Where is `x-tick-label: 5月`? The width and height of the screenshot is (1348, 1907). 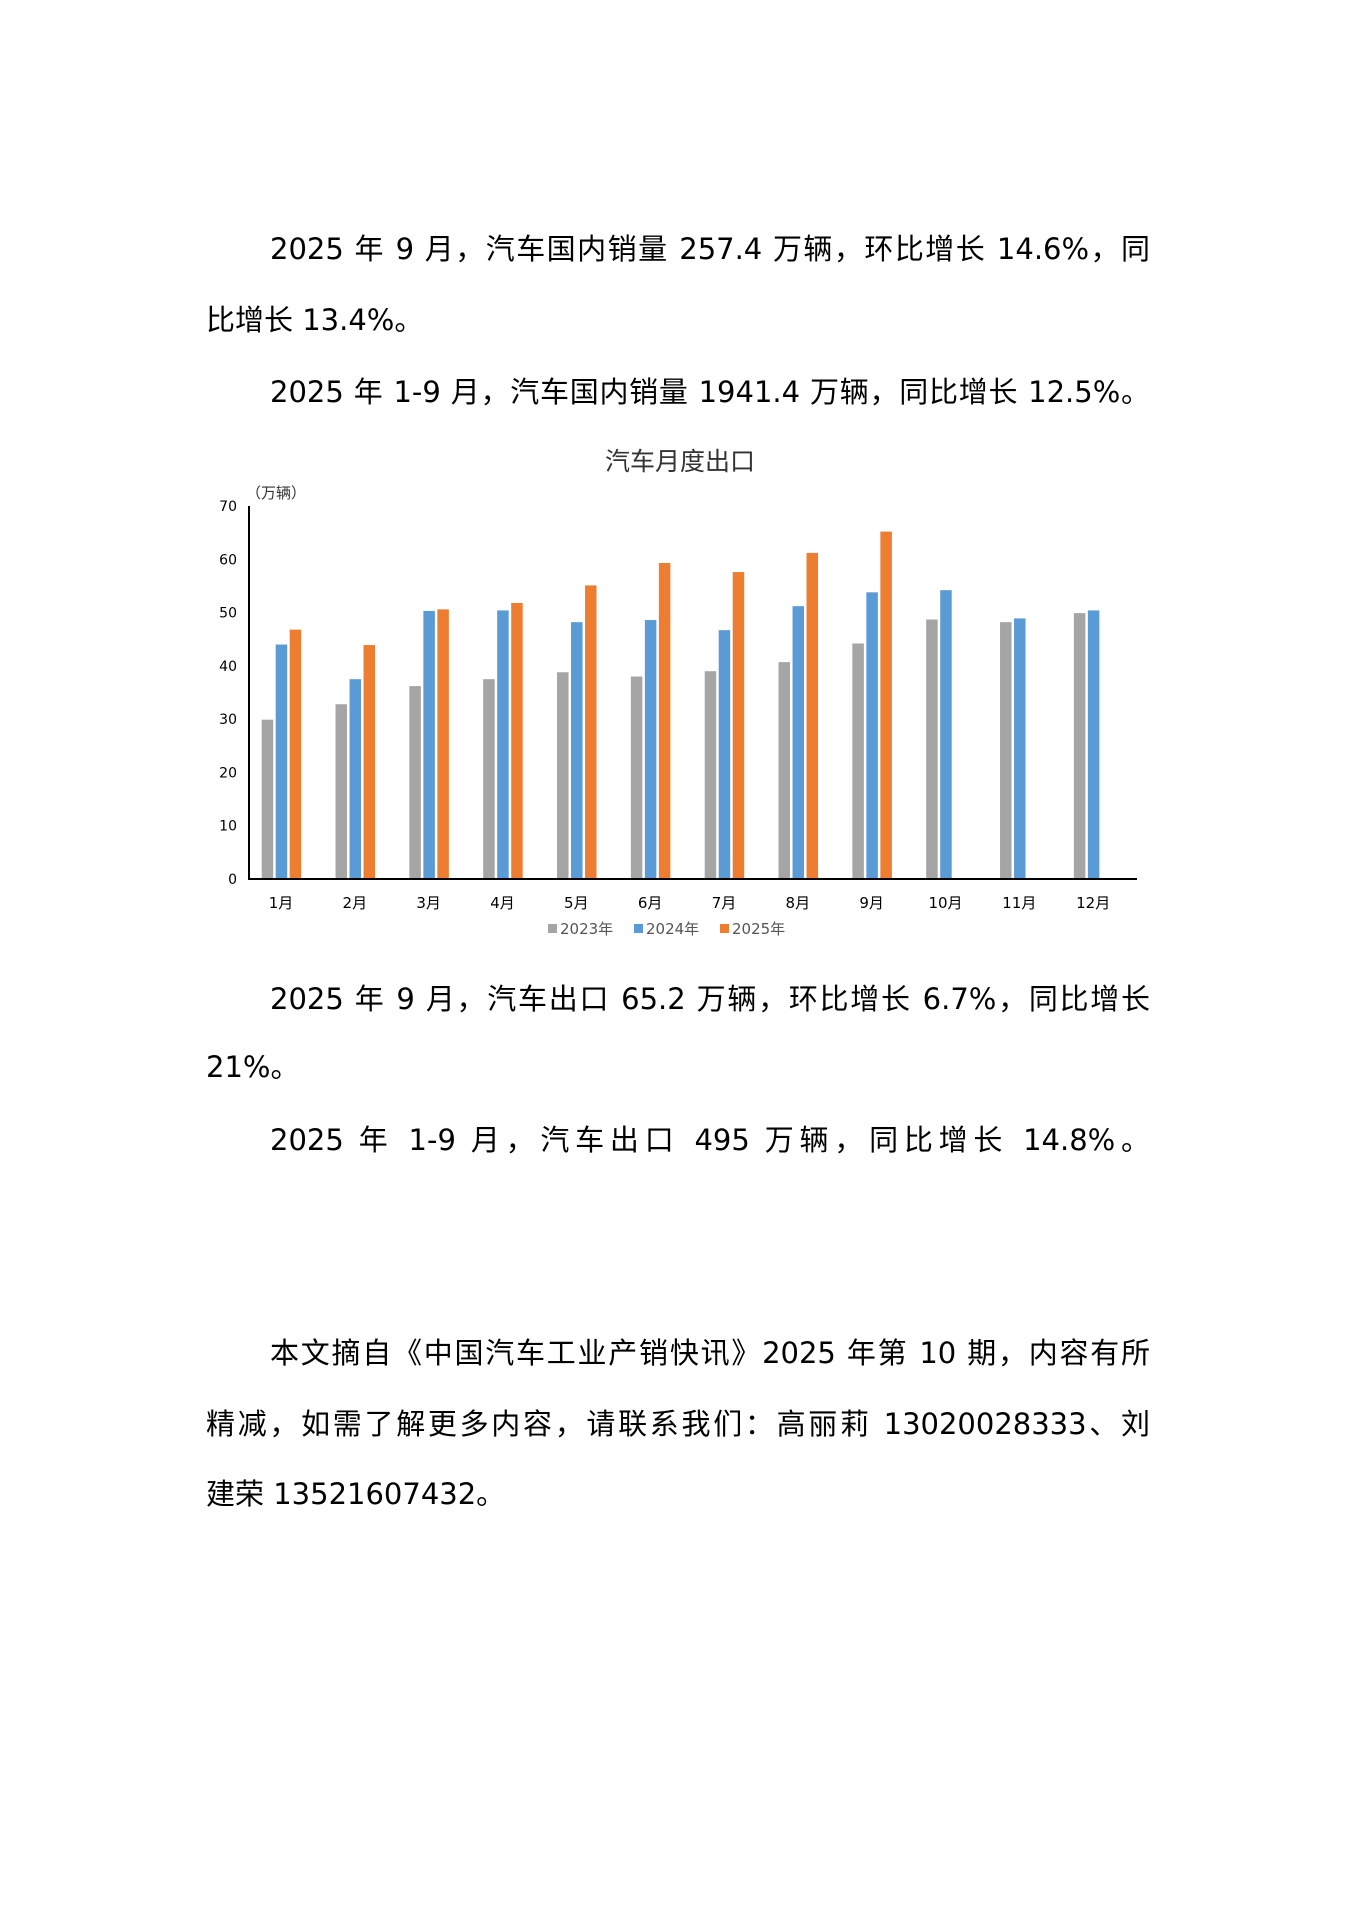
x-tick-label: 5月 is located at coordinates (576, 903).